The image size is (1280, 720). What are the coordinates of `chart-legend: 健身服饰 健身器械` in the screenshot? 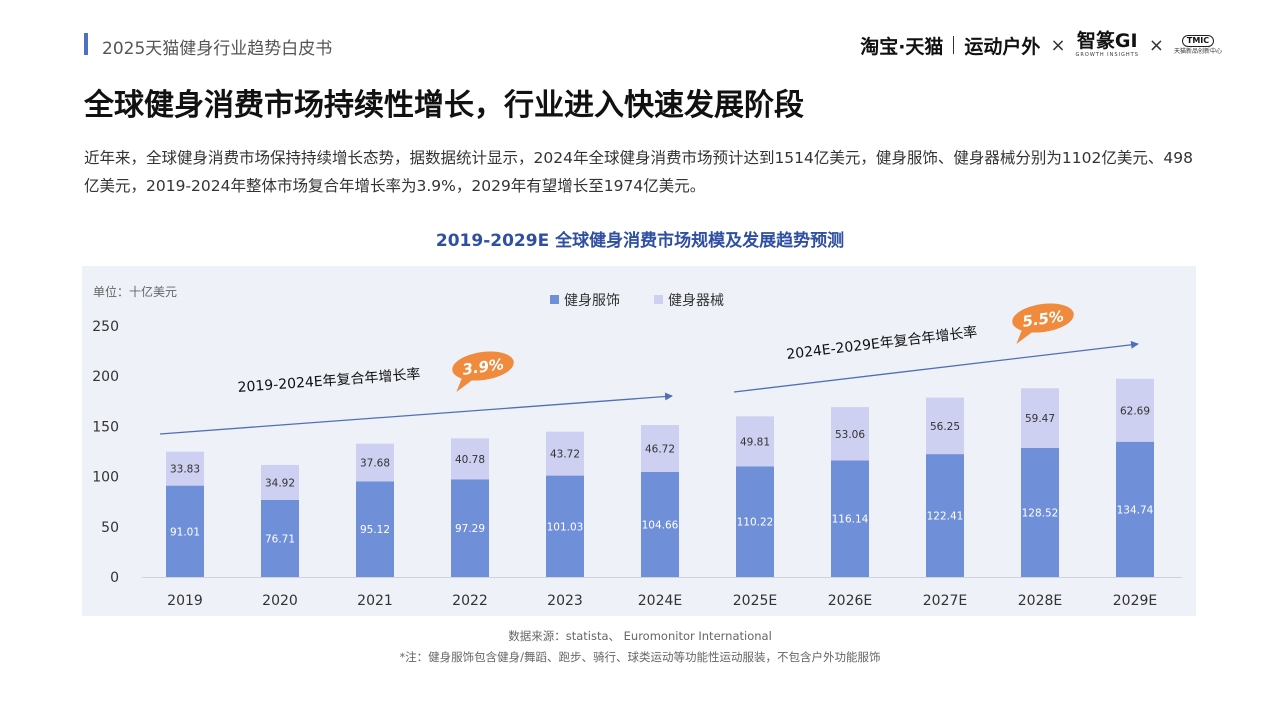 It's located at (637, 301).